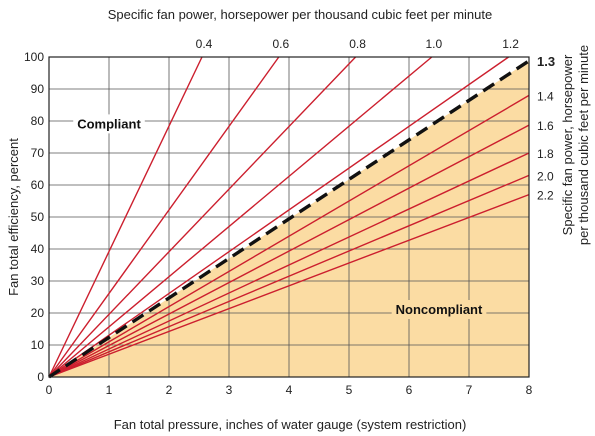 The height and width of the screenshot is (436, 595). What do you see at coordinates (545, 126) in the screenshot?
I see `series-label: 1.6` at bounding box center [545, 126].